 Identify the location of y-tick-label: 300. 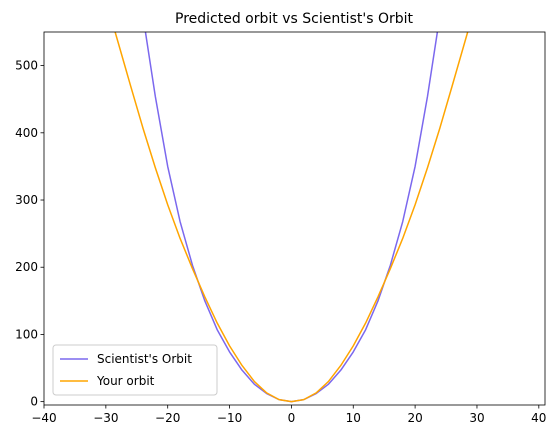
(26, 200).